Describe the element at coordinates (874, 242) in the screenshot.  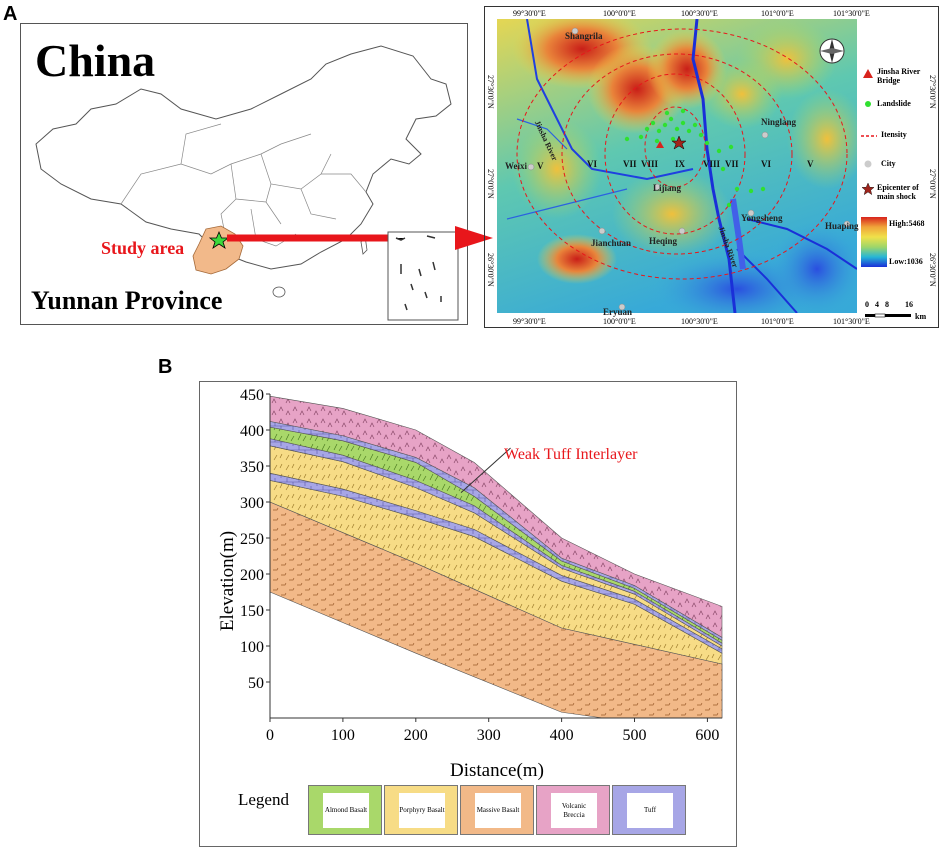
I see `elevation-colorbar` at that location.